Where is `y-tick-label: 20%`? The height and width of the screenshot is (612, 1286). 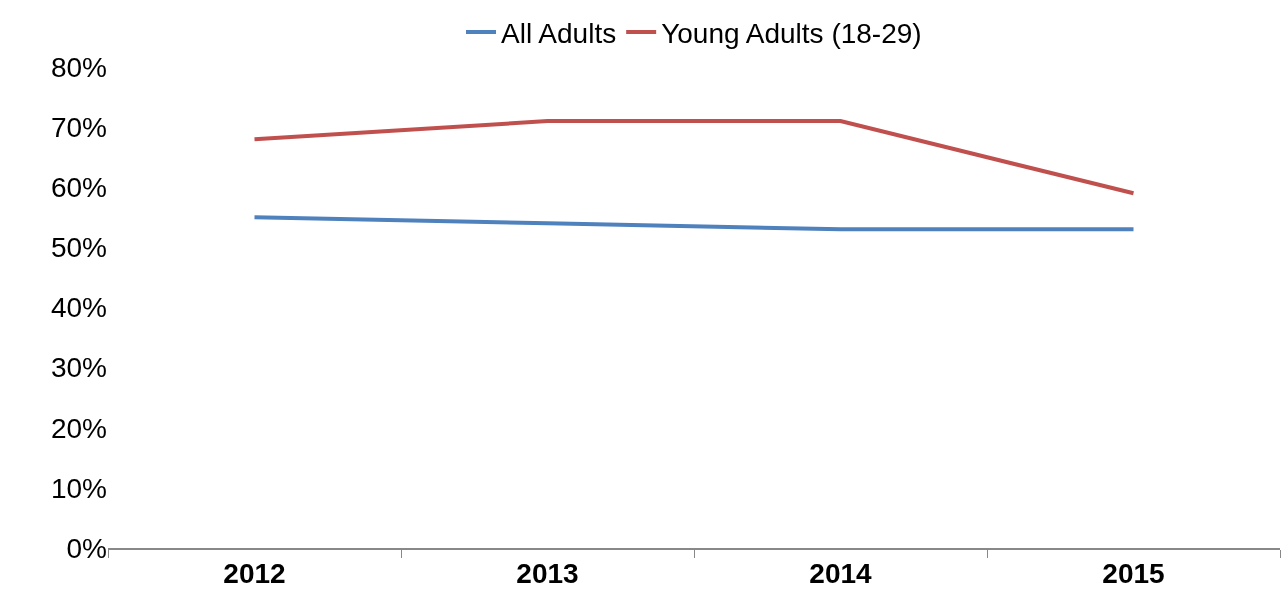 y-tick-label: 20% is located at coordinates (78, 428).